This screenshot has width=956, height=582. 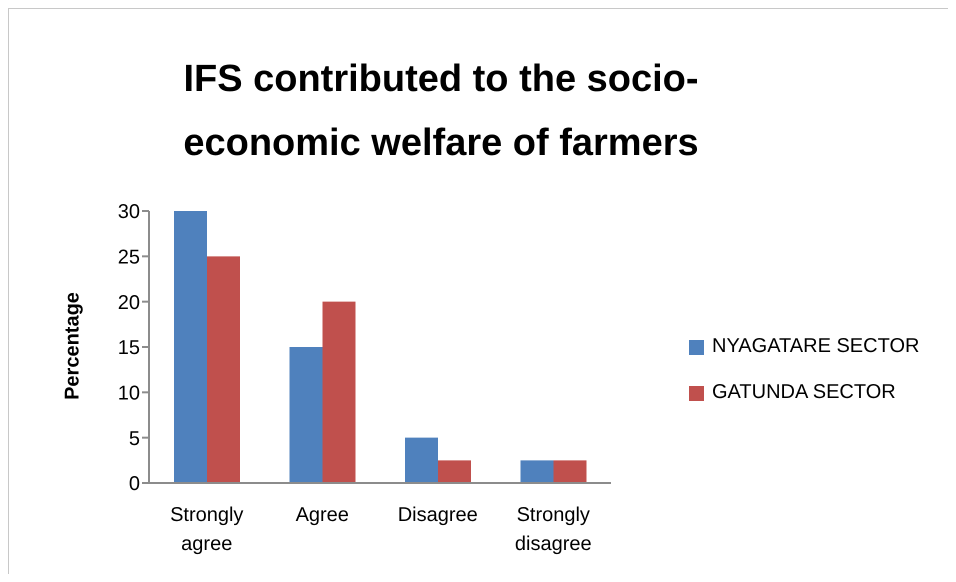 What do you see at coordinates (553, 529) in the screenshot?
I see `x-tick-label: Strongly disagree` at bounding box center [553, 529].